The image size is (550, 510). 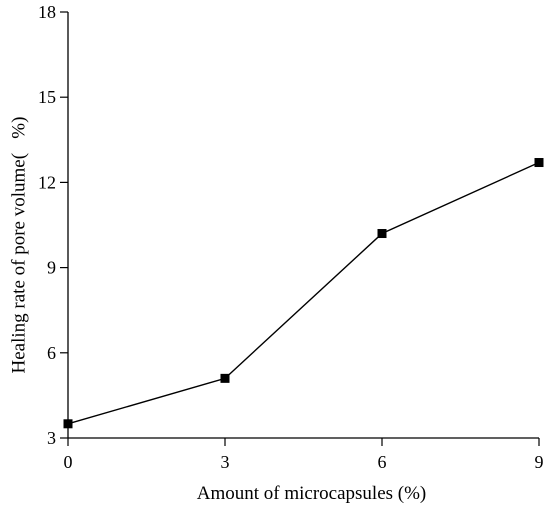 What do you see at coordinates (18, 245) in the screenshot?
I see `y-axis-title: Healing rate of pore volume( %)` at bounding box center [18, 245].